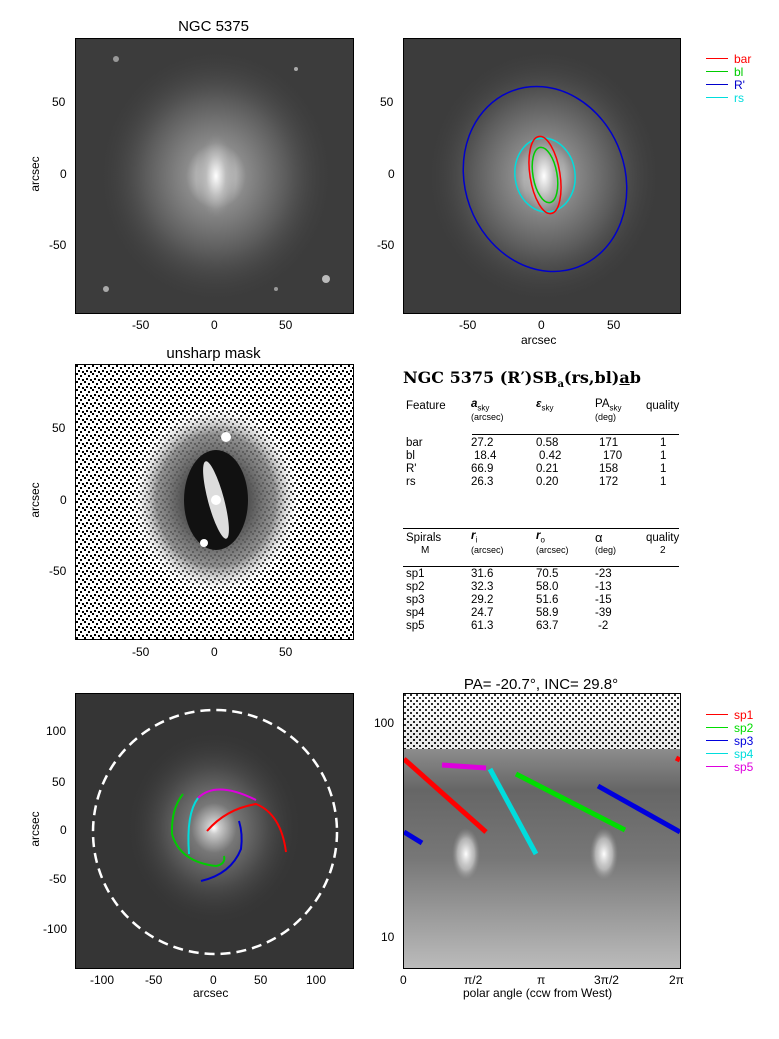  Describe the element at coordinates (603, 613) in the screenshot. I see `row-alpha: -39` at that location.